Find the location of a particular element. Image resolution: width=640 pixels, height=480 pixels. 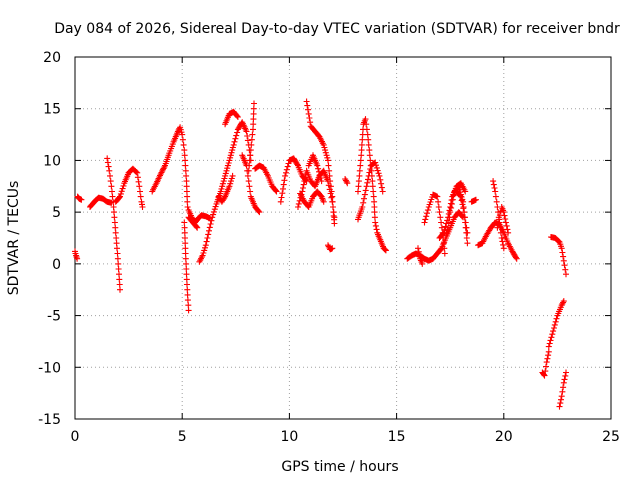

x-tick-label: 0 is located at coordinates (75, 437).